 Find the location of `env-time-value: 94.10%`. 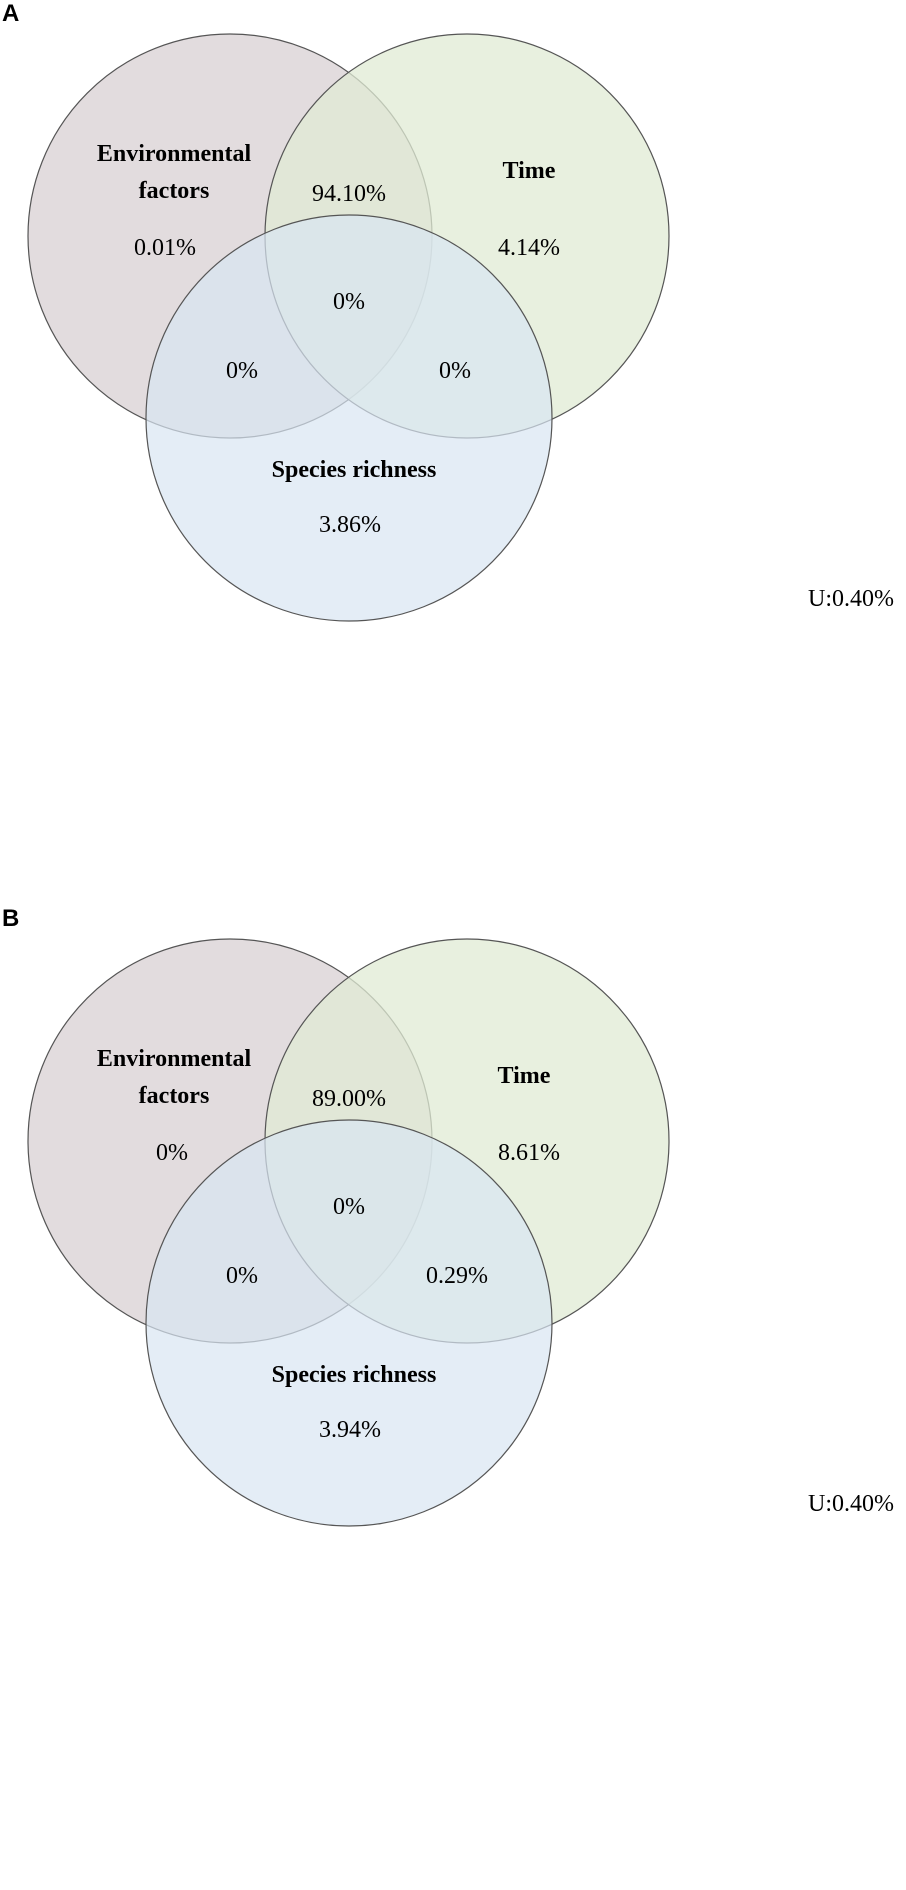

env-time-value: 94.10% is located at coordinates (349, 194).